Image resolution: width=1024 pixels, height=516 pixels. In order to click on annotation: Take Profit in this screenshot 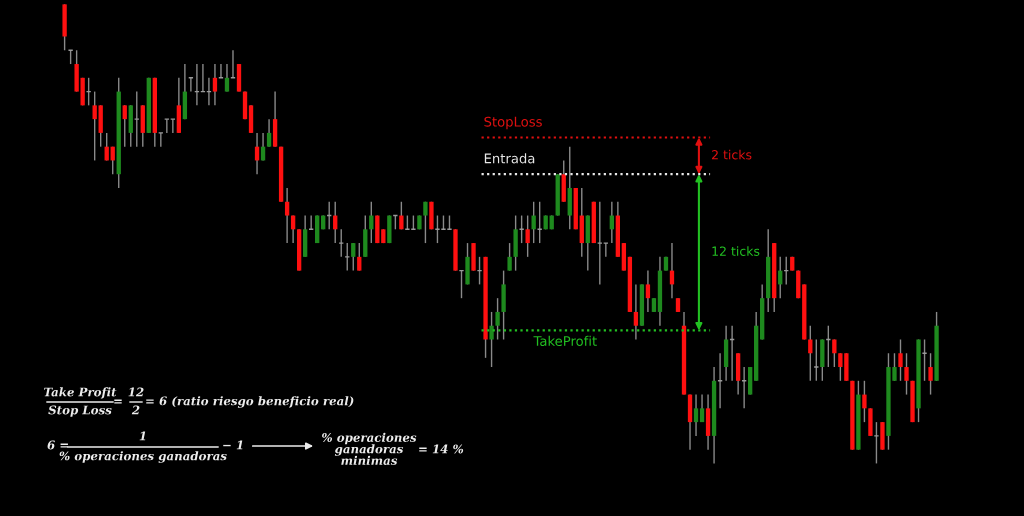, I will do `click(80, 393)`.